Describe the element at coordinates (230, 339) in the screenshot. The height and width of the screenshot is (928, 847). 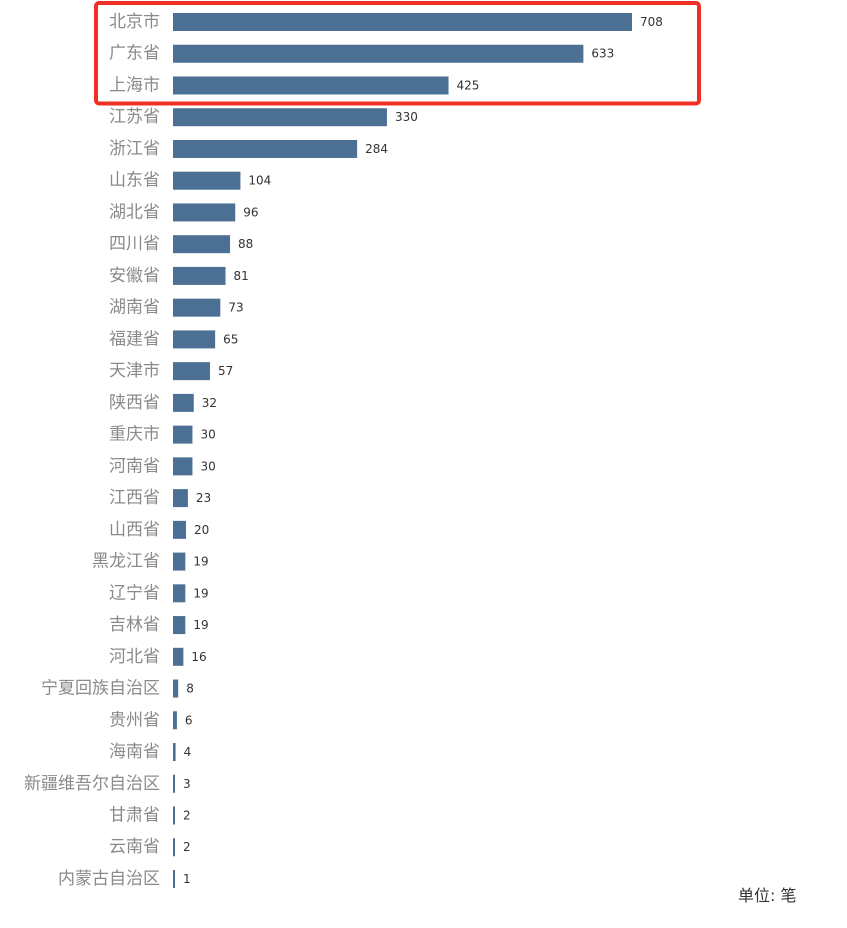
I see `data-label: 65` at that location.